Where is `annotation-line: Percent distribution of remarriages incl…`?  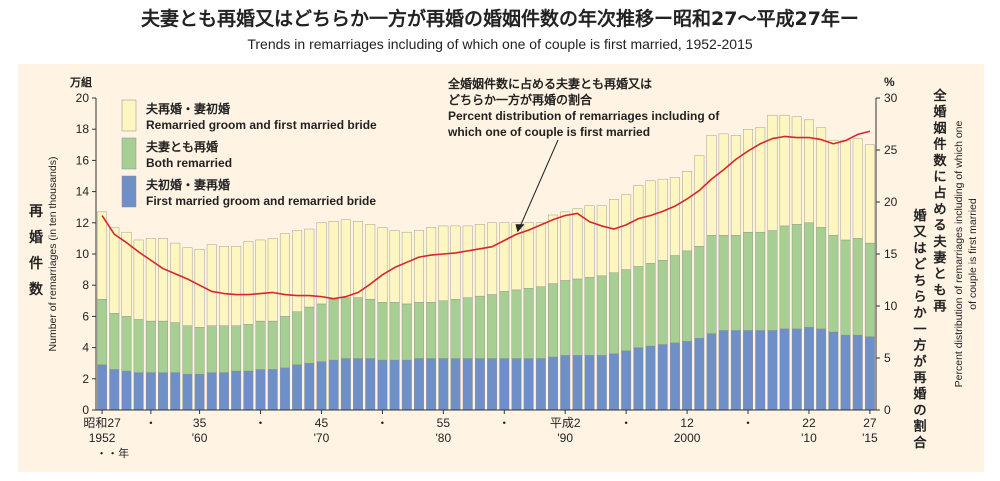 annotation-line: Percent distribution of remarriages incl… is located at coordinates (584, 116).